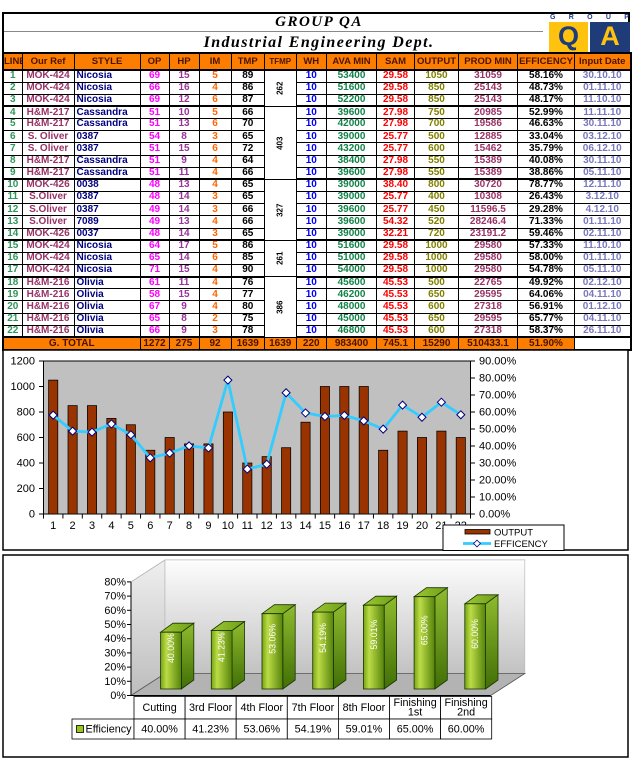 Image resolution: width=633 pixels, height=768 pixels. Describe the element at coordinates (422, 526) in the screenshot. I see `svg-text: 20` at that location.